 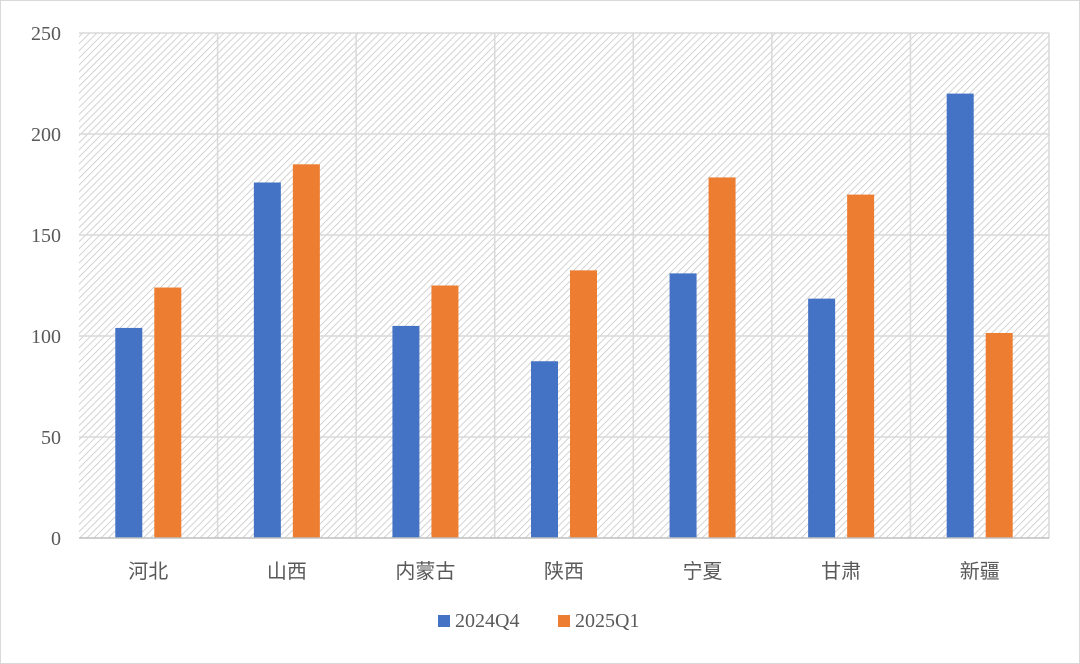 What do you see at coordinates (487, 621) in the screenshot?
I see `legend-label: 2024Q4` at bounding box center [487, 621].